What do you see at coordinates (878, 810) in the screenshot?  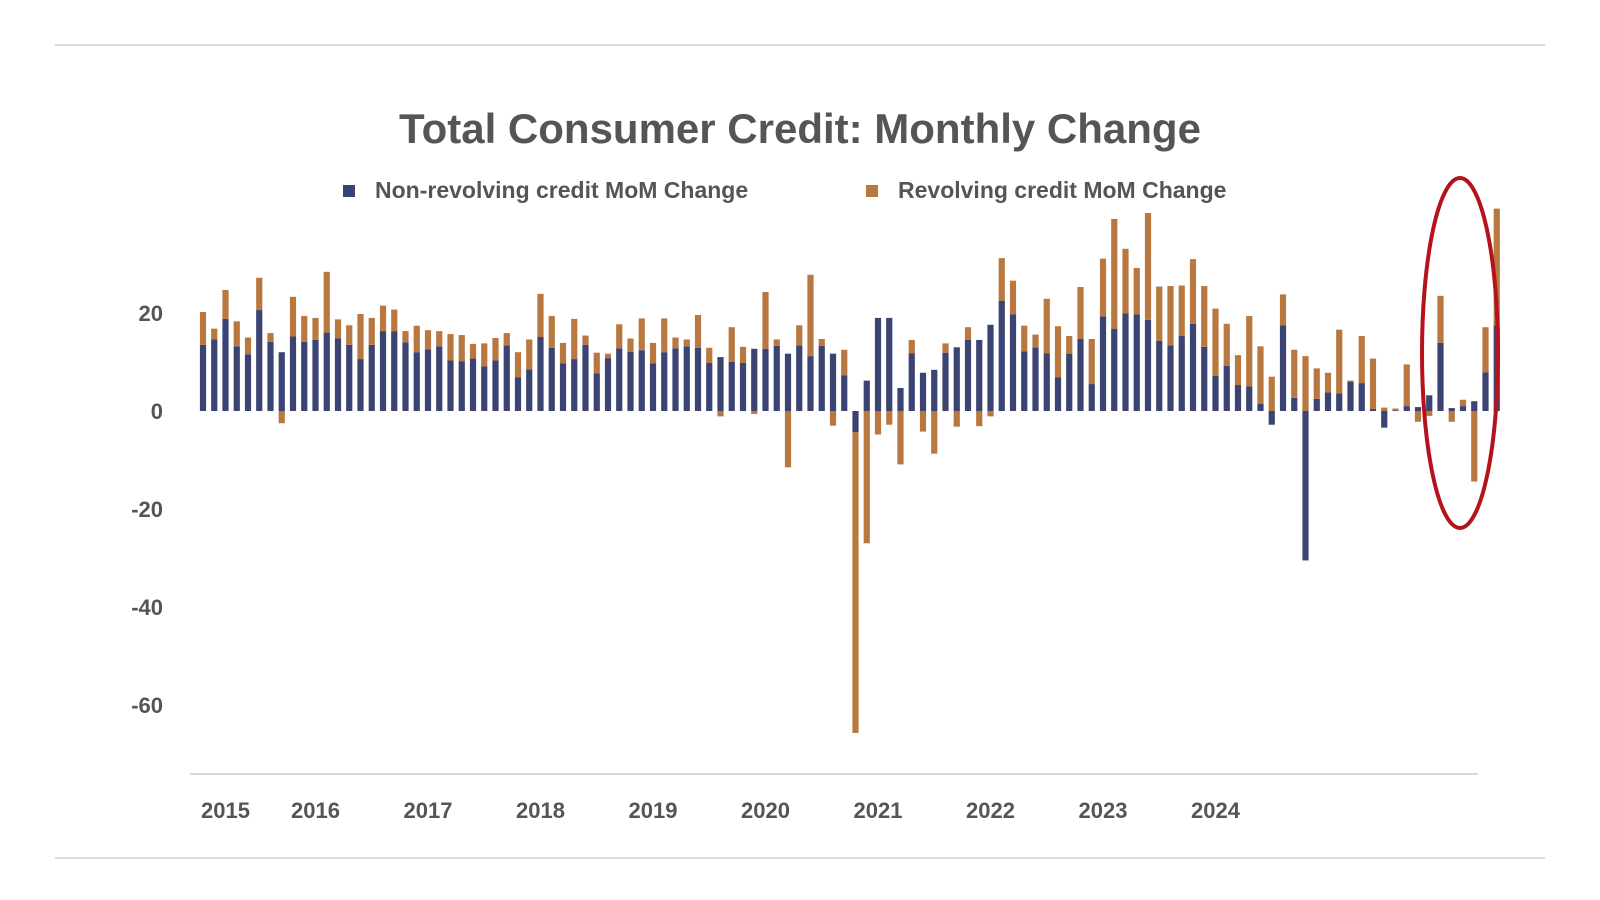 I see `x-tick-label: 2021` at bounding box center [878, 810].